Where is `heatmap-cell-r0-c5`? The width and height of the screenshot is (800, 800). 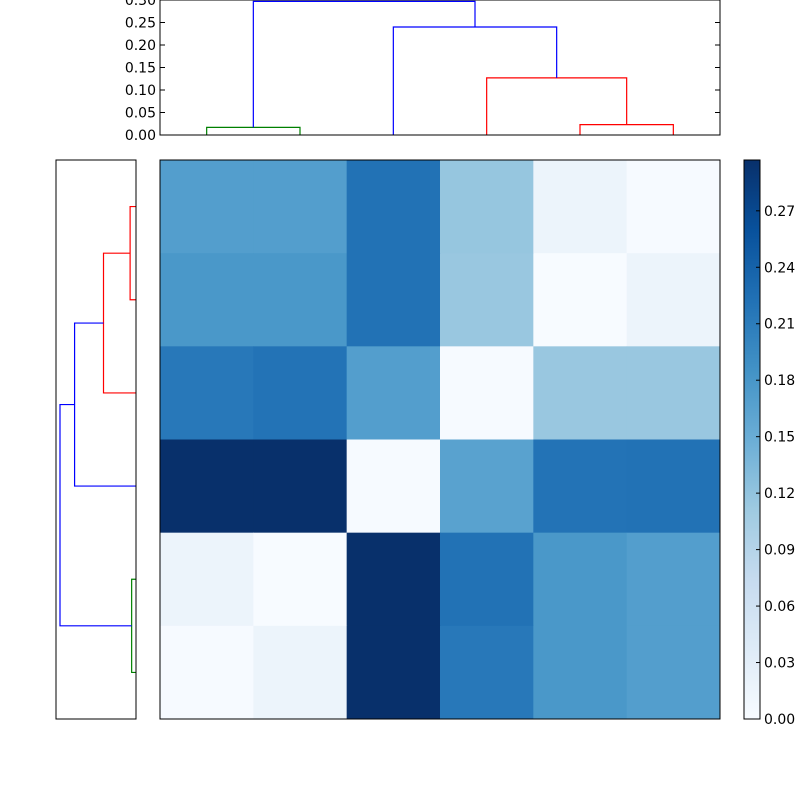
heatmap-cell-r0-c5 is located at coordinates (673, 207).